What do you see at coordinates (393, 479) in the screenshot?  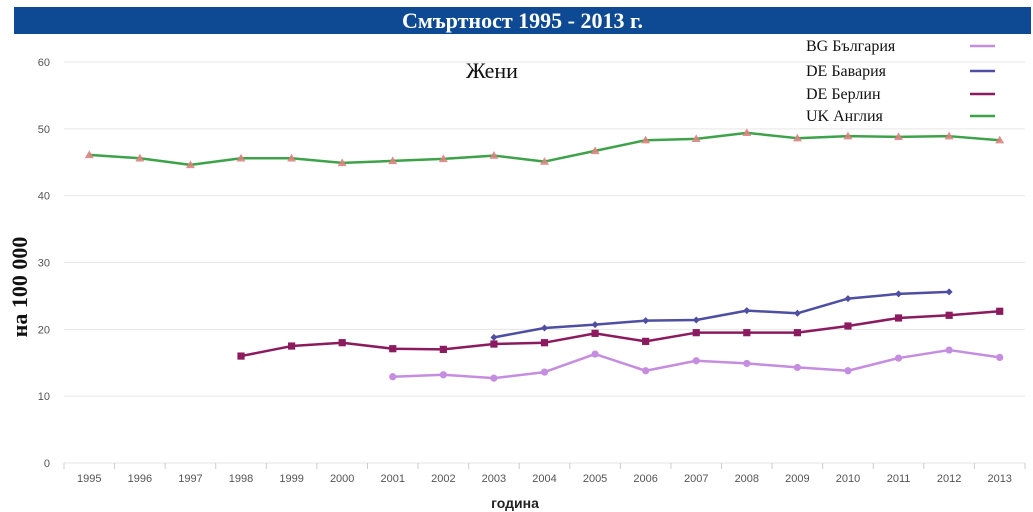 I see `x-tick-label: 2001` at bounding box center [393, 479].